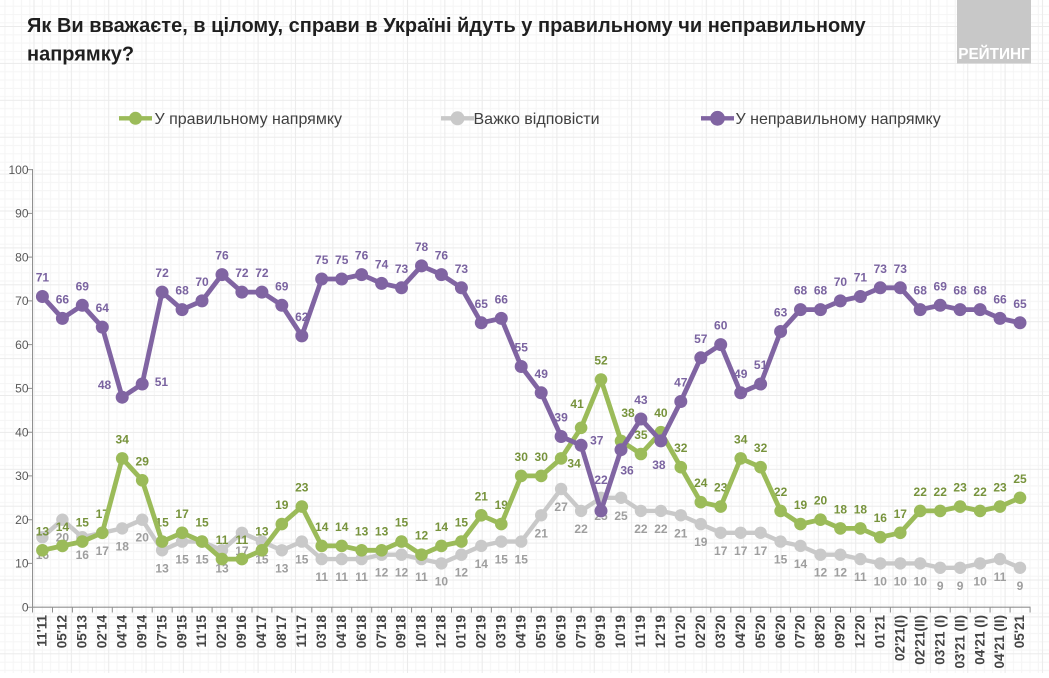 Image resolution: width=1049 pixels, height=678 pixels. I want to click on svg-text: 35, so click(641, 435).